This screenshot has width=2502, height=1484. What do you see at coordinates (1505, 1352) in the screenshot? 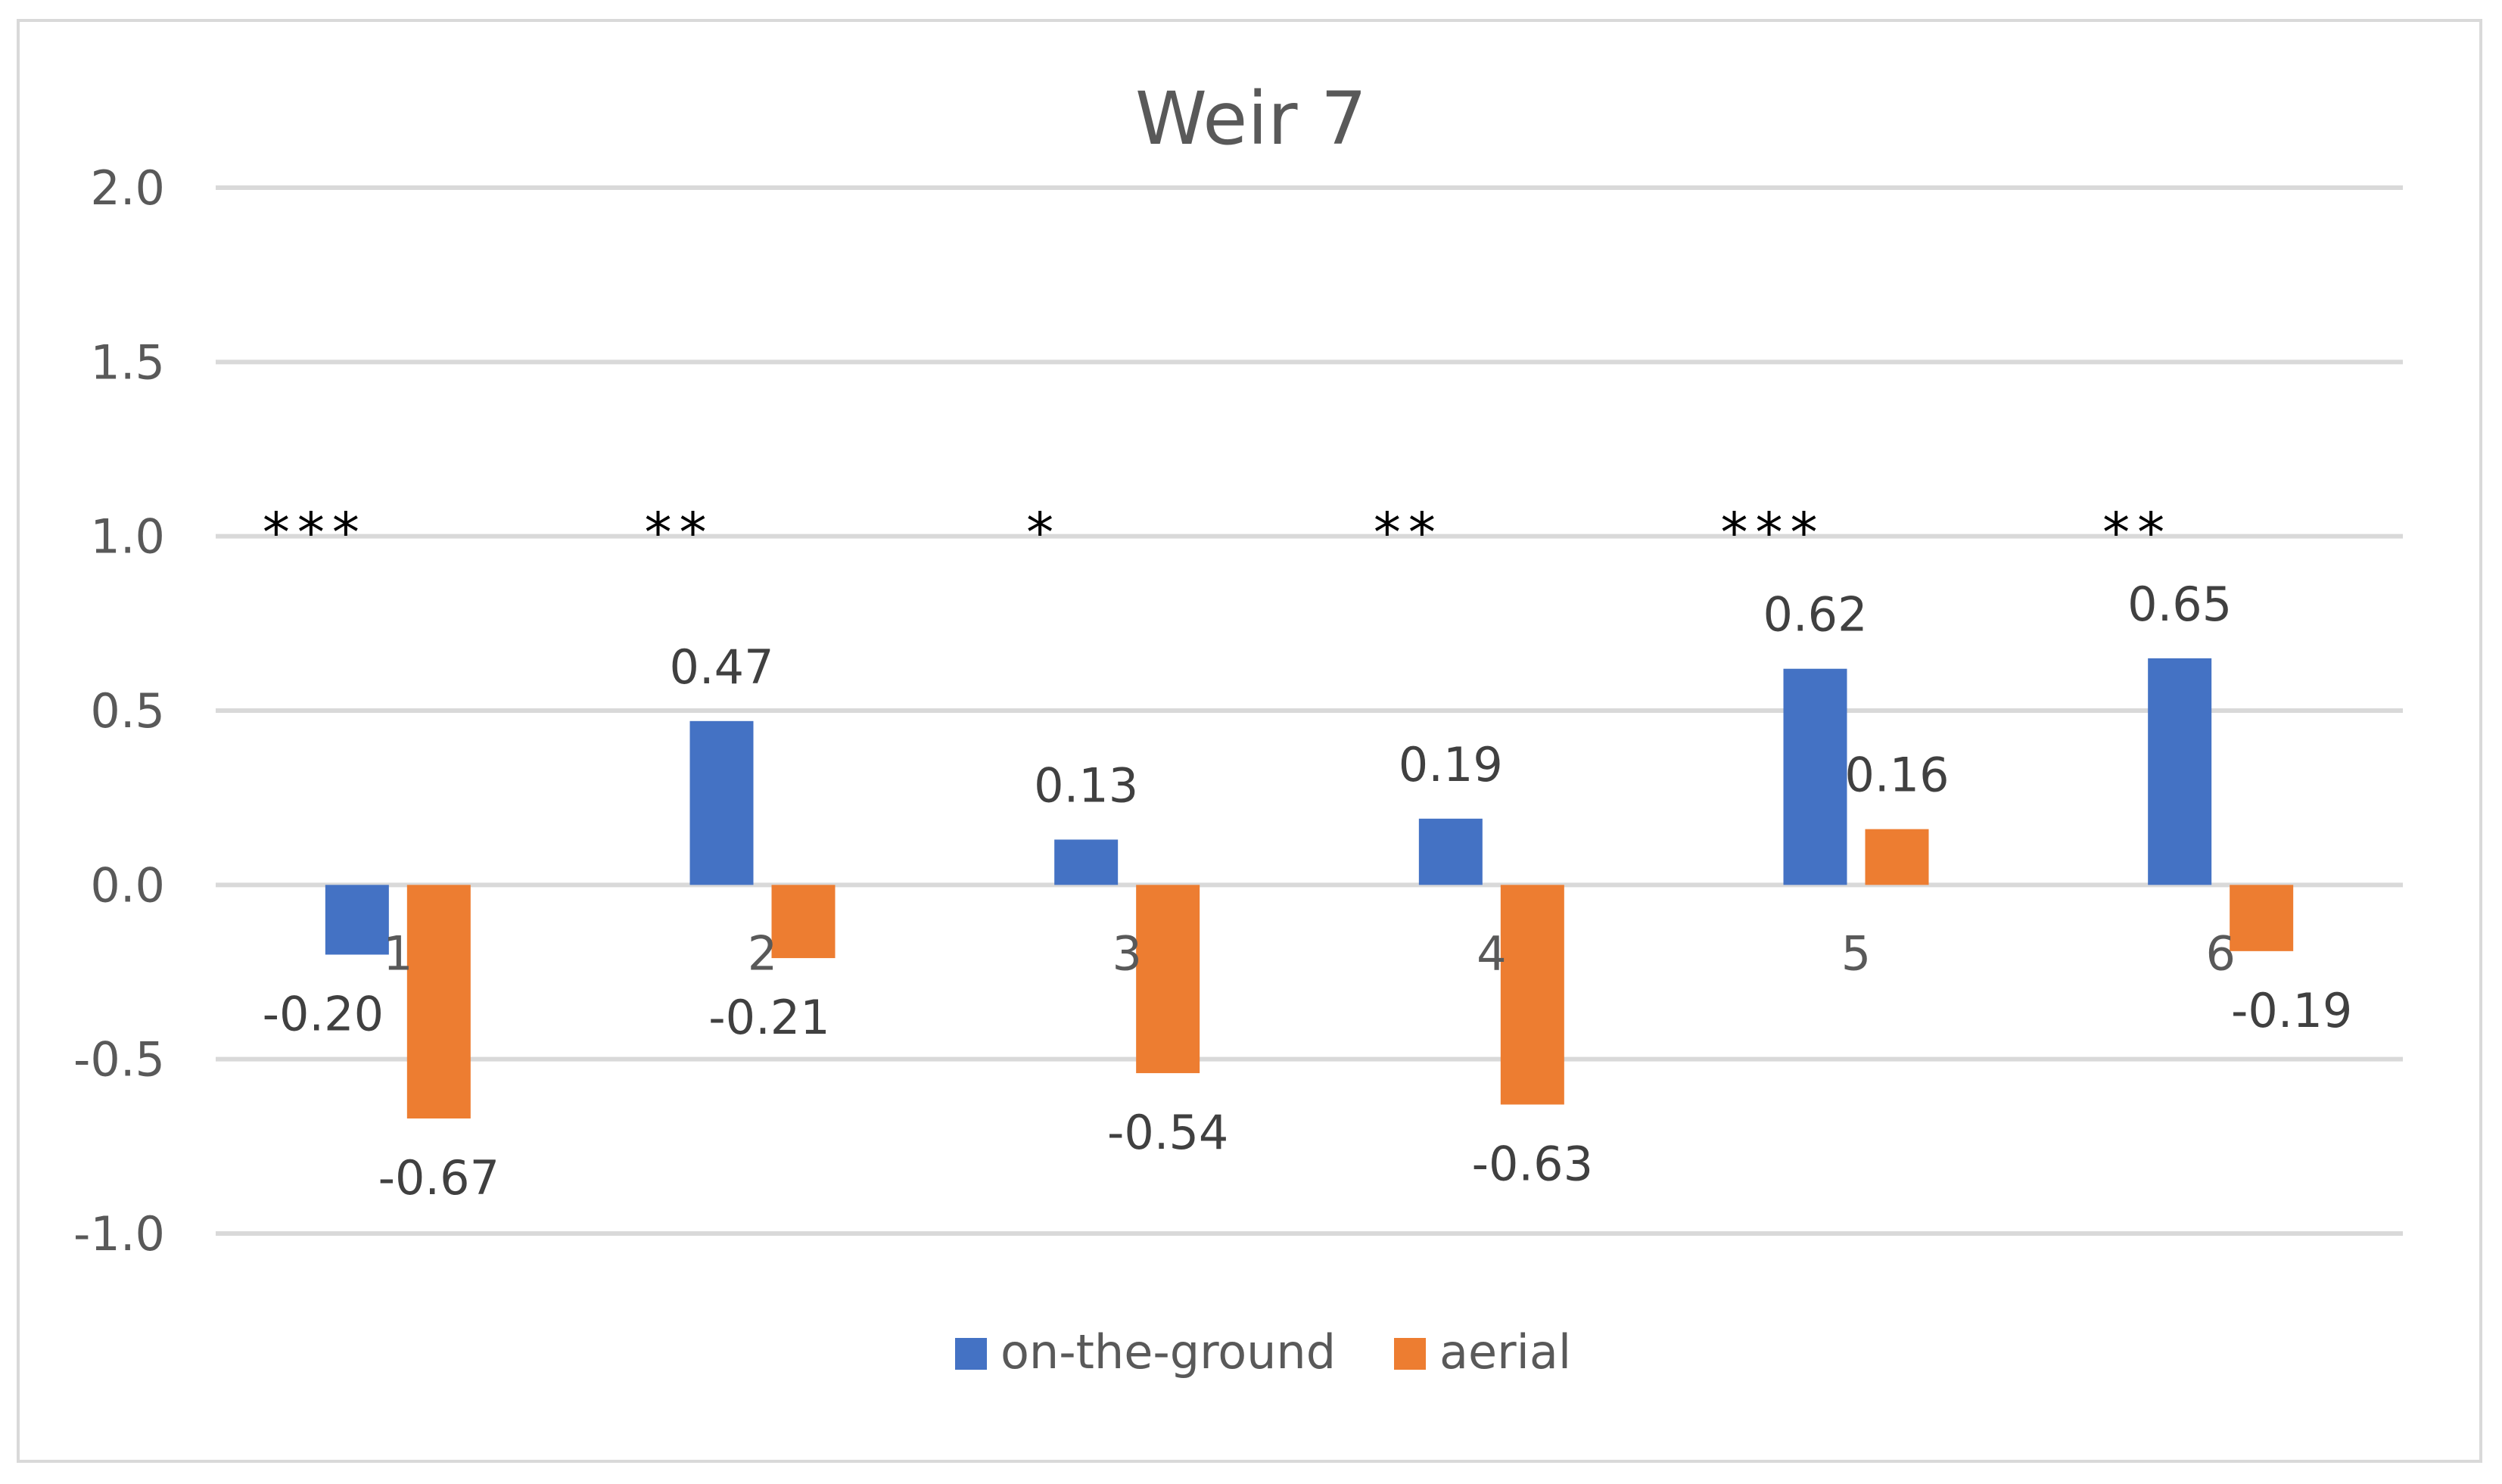
I see `legend-label: aerial` at bounding box center [1505, 1352].